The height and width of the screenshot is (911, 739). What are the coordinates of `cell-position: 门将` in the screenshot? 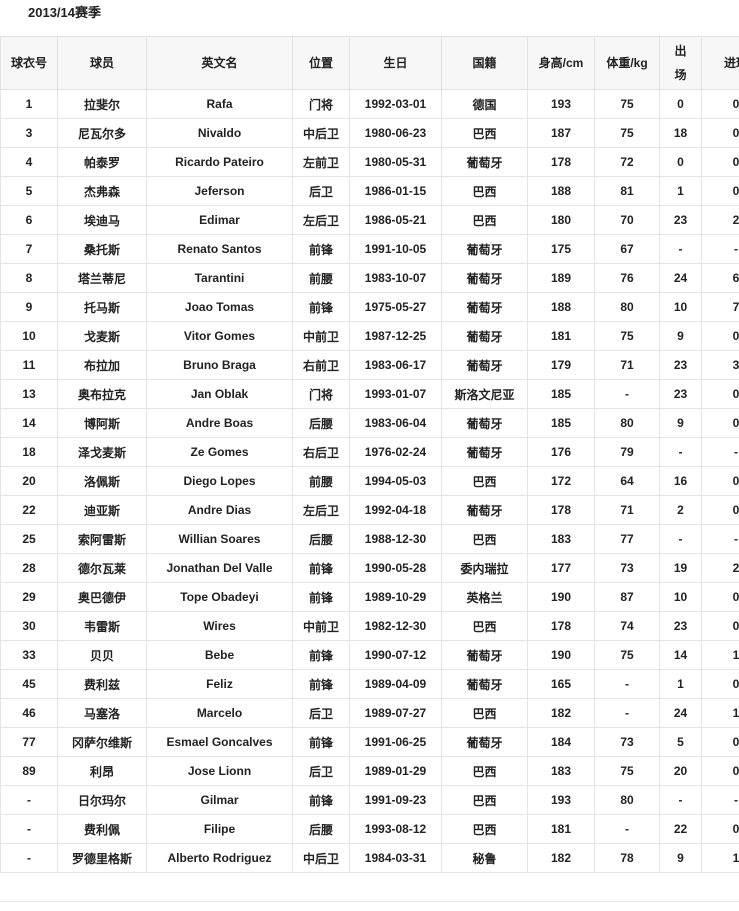 It's located at (321, 104).